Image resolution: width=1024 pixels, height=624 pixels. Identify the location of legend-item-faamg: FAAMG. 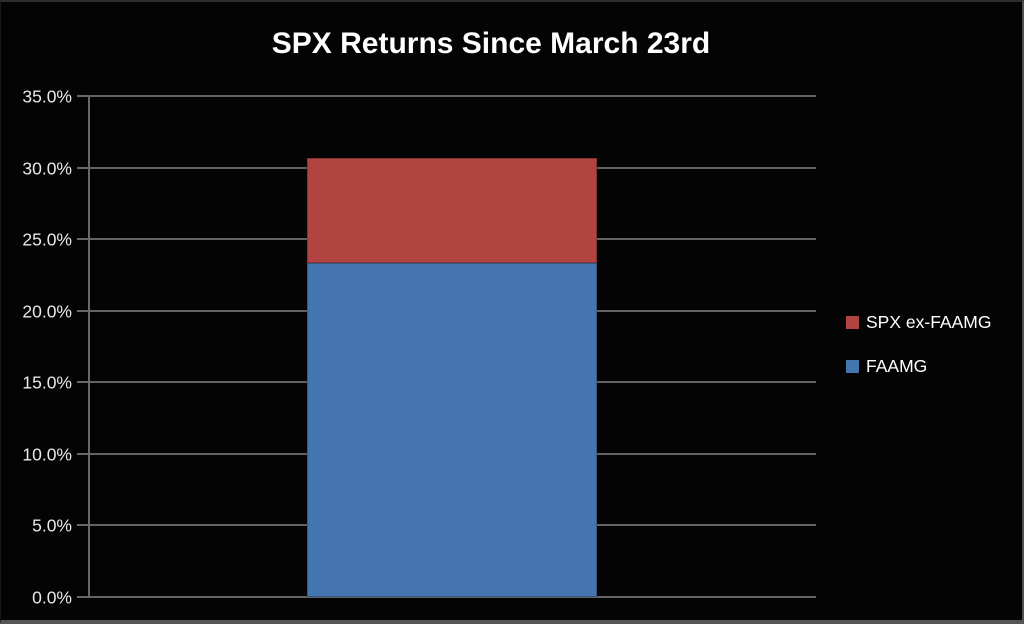
(918, 366).